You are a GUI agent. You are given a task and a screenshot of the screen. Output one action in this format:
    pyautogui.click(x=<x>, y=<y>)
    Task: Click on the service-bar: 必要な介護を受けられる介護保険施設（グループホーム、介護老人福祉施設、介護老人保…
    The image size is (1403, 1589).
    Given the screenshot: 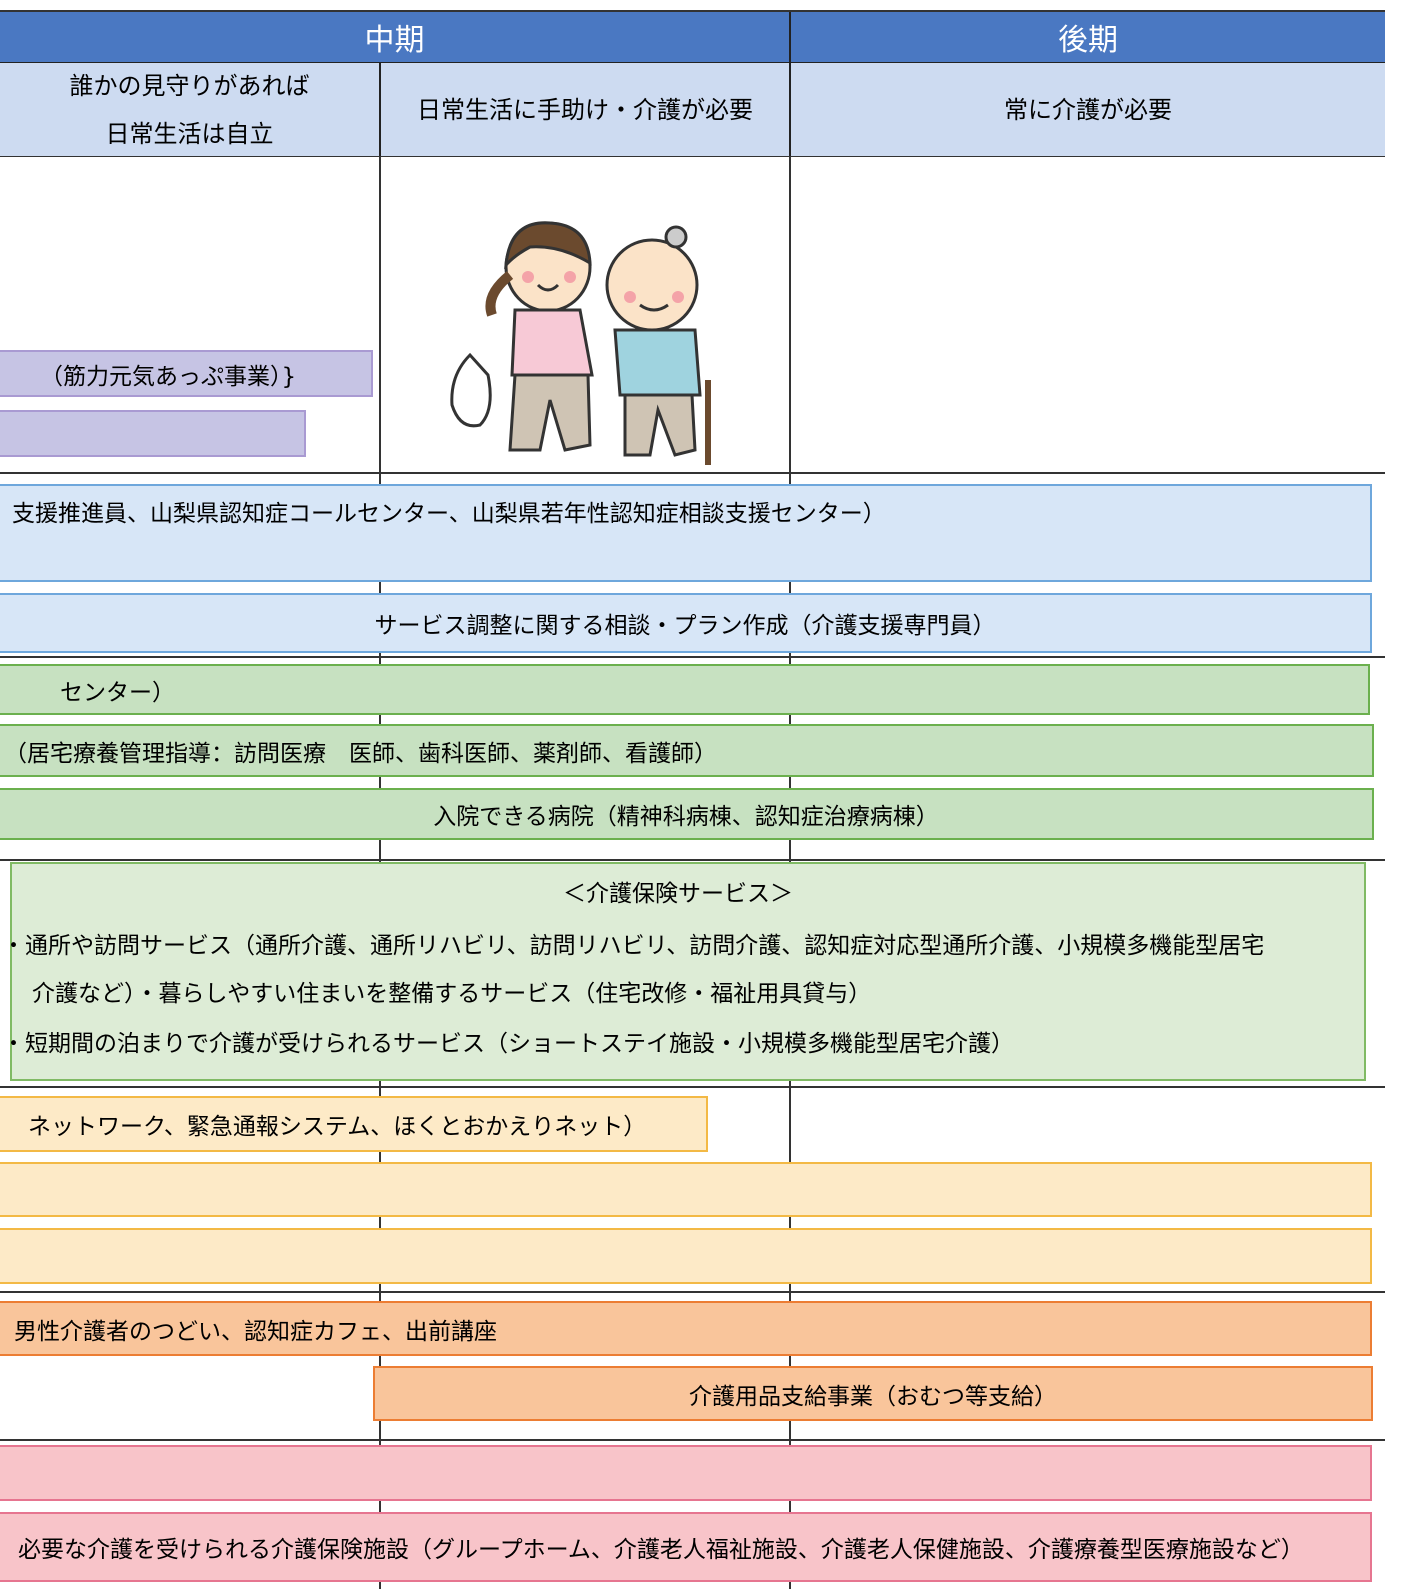 What is the action you would take?
    pyautogui.click(x=686, y=1547)
    